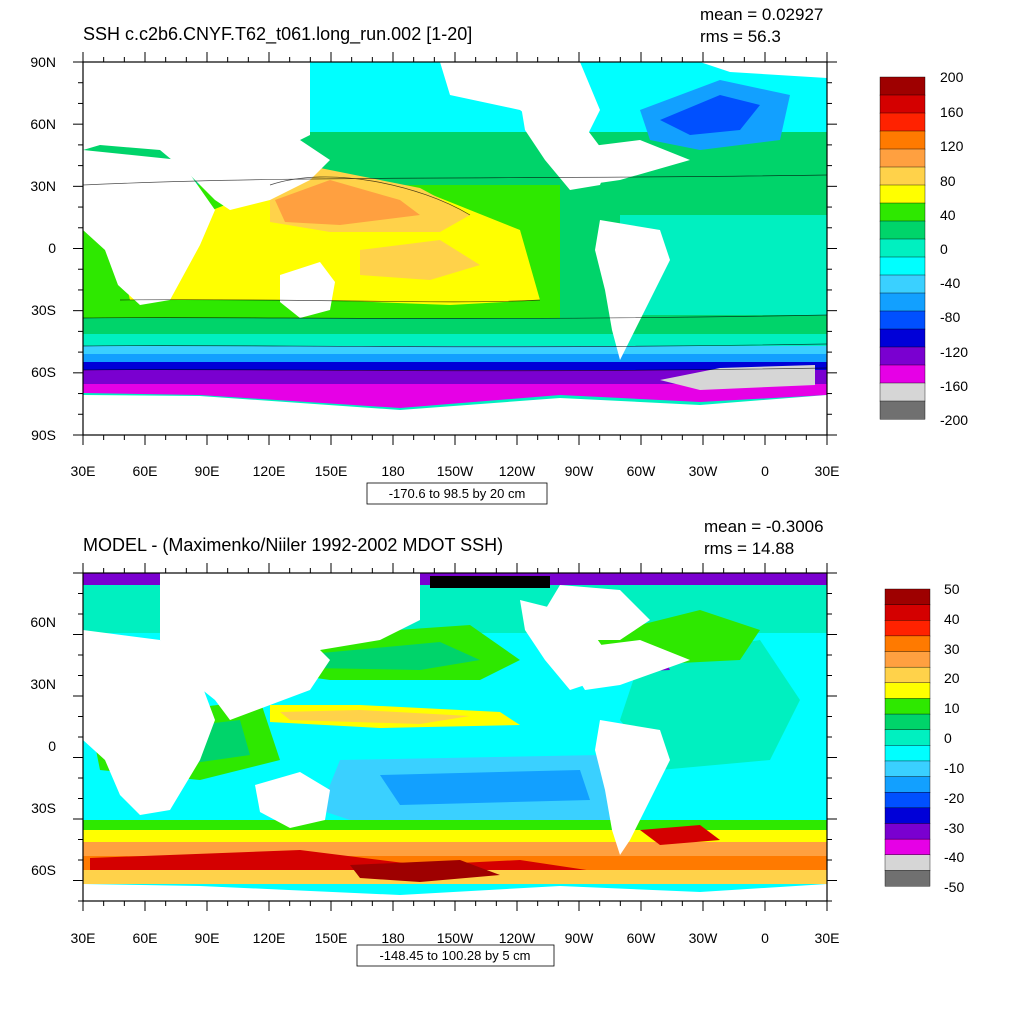  Describe the element at coordinates (207, 471) in the screenshot. I see `top-lon-label: 90E` at that location.